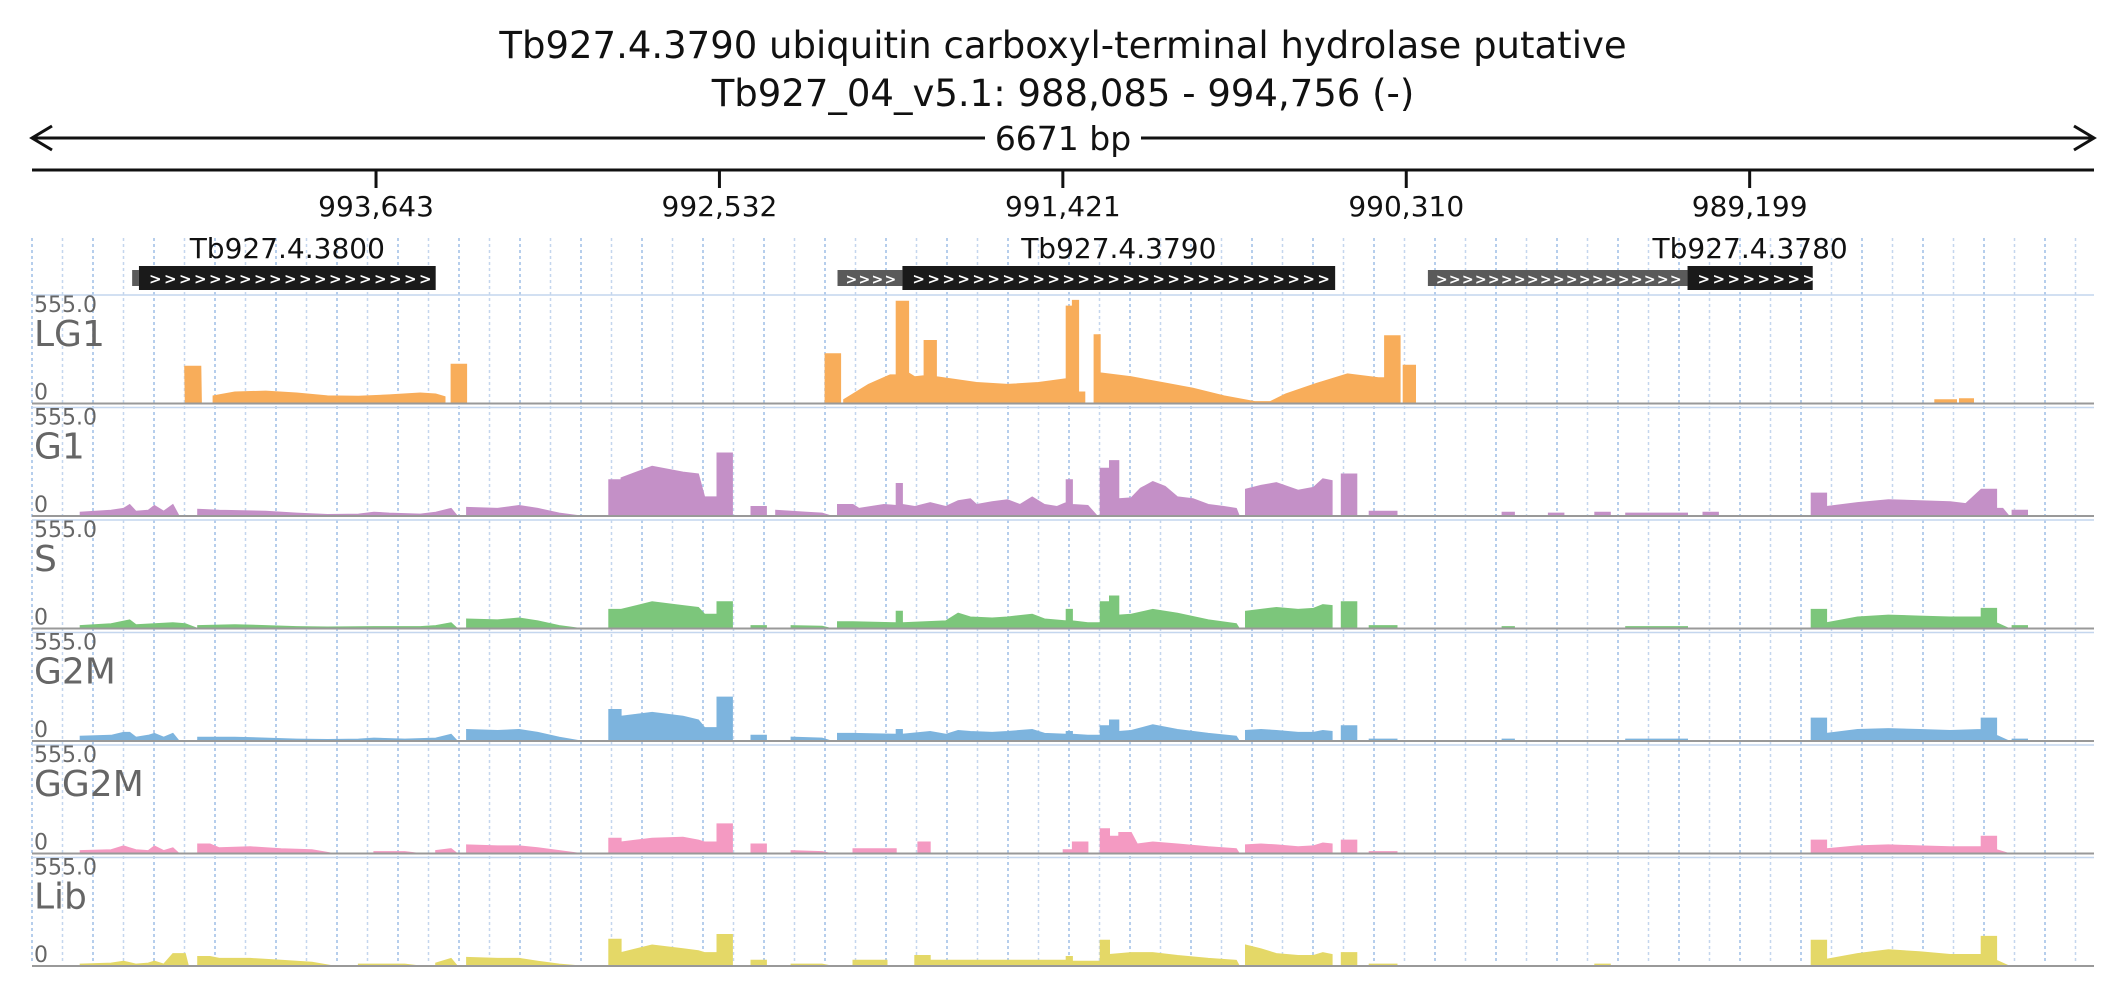 The height and width of the screenshot is (1000, 2126). I want to click on axis-tick-label: 989,199, so click(1750, 206).